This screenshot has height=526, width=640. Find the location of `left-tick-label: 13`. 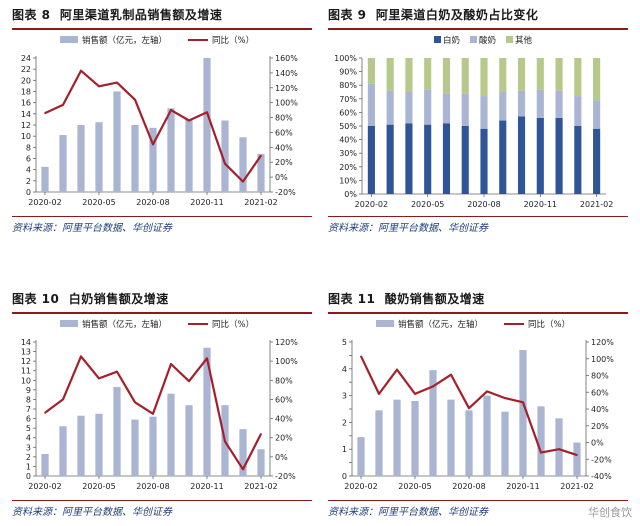

left-tick-label: 13 is located at coordinates (26, 352).